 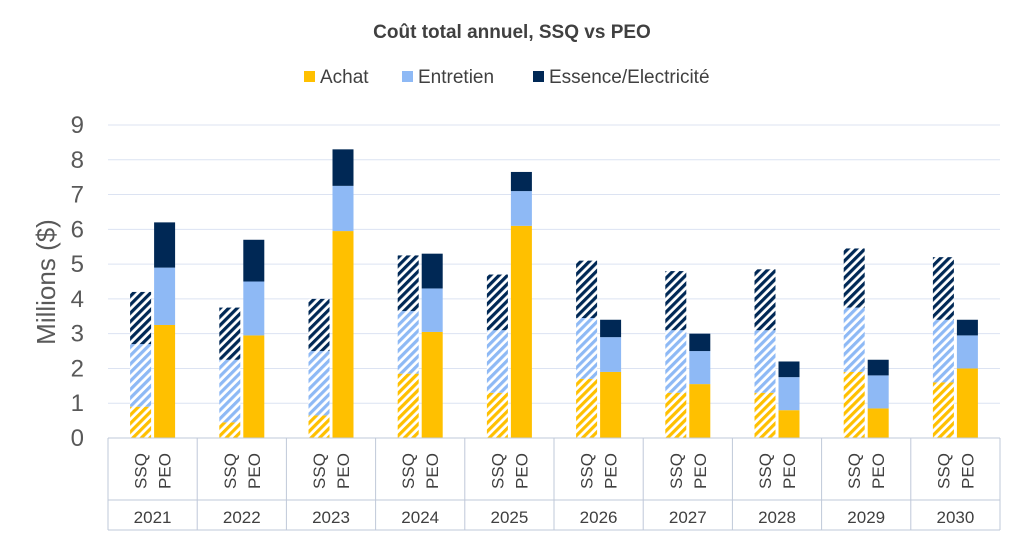 What do you see at coordinates (153, 517) in the screenshot?
I see `x-year-label: 2021` at bounding box center [153, 517].